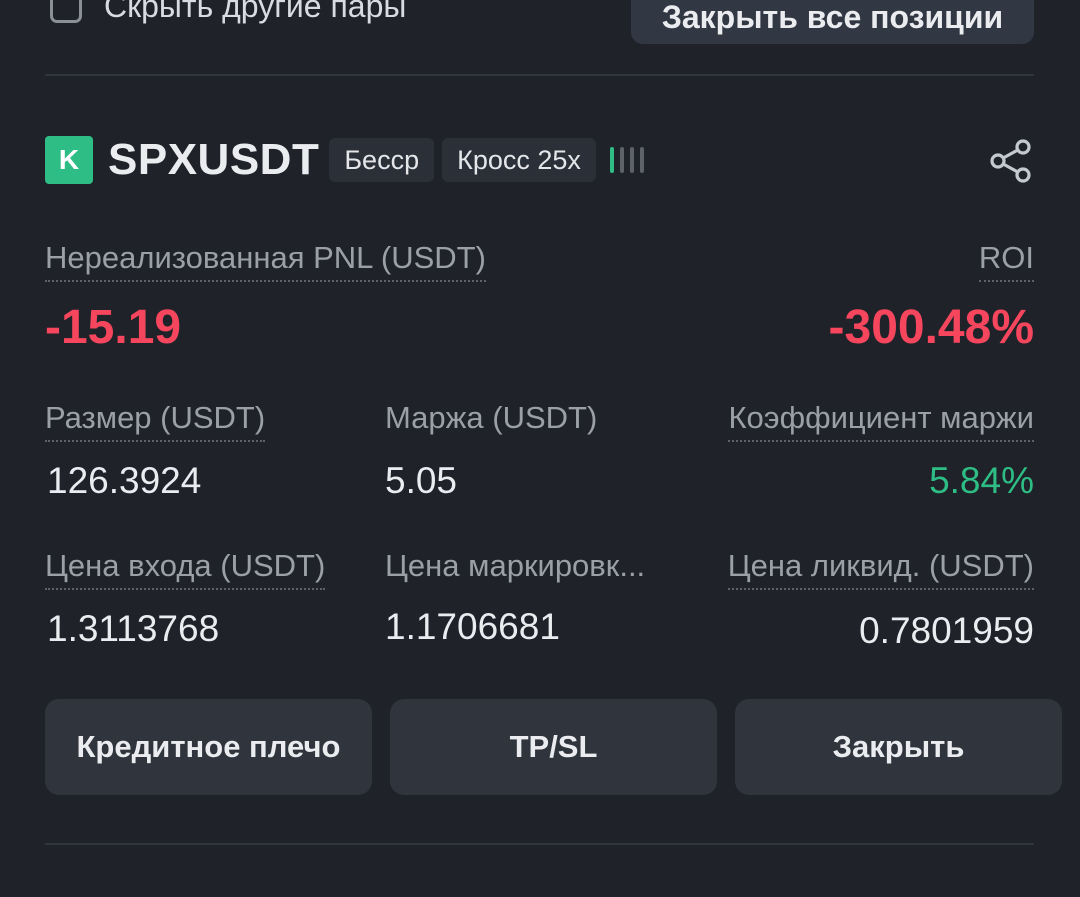  What do you see at coordinates (382, 160) in the screenshot?
I see `margin-mode-tag: Бесср` at bounding box center [382, 160].